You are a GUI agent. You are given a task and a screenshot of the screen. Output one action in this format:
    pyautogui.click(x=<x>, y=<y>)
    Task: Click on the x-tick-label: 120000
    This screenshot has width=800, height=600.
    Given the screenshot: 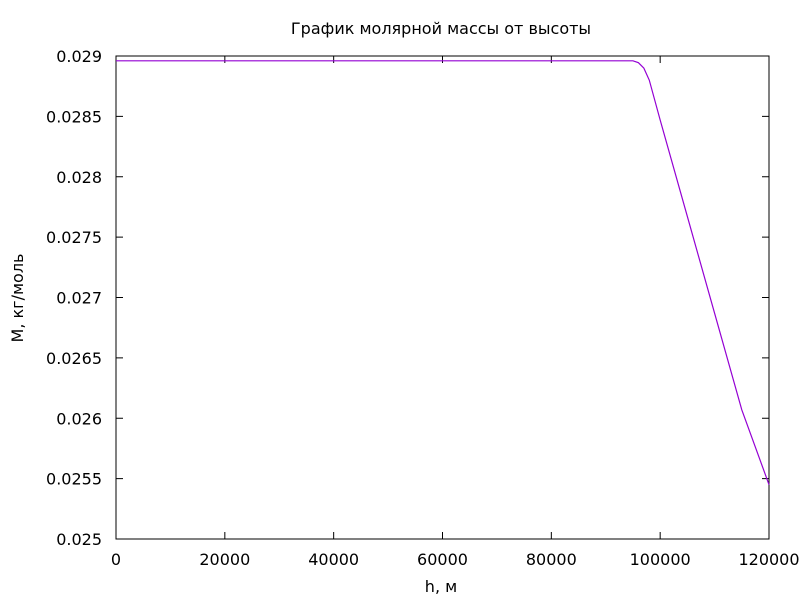 What is the action you would take?
    pyautogui.click(x=768, y=559)
    